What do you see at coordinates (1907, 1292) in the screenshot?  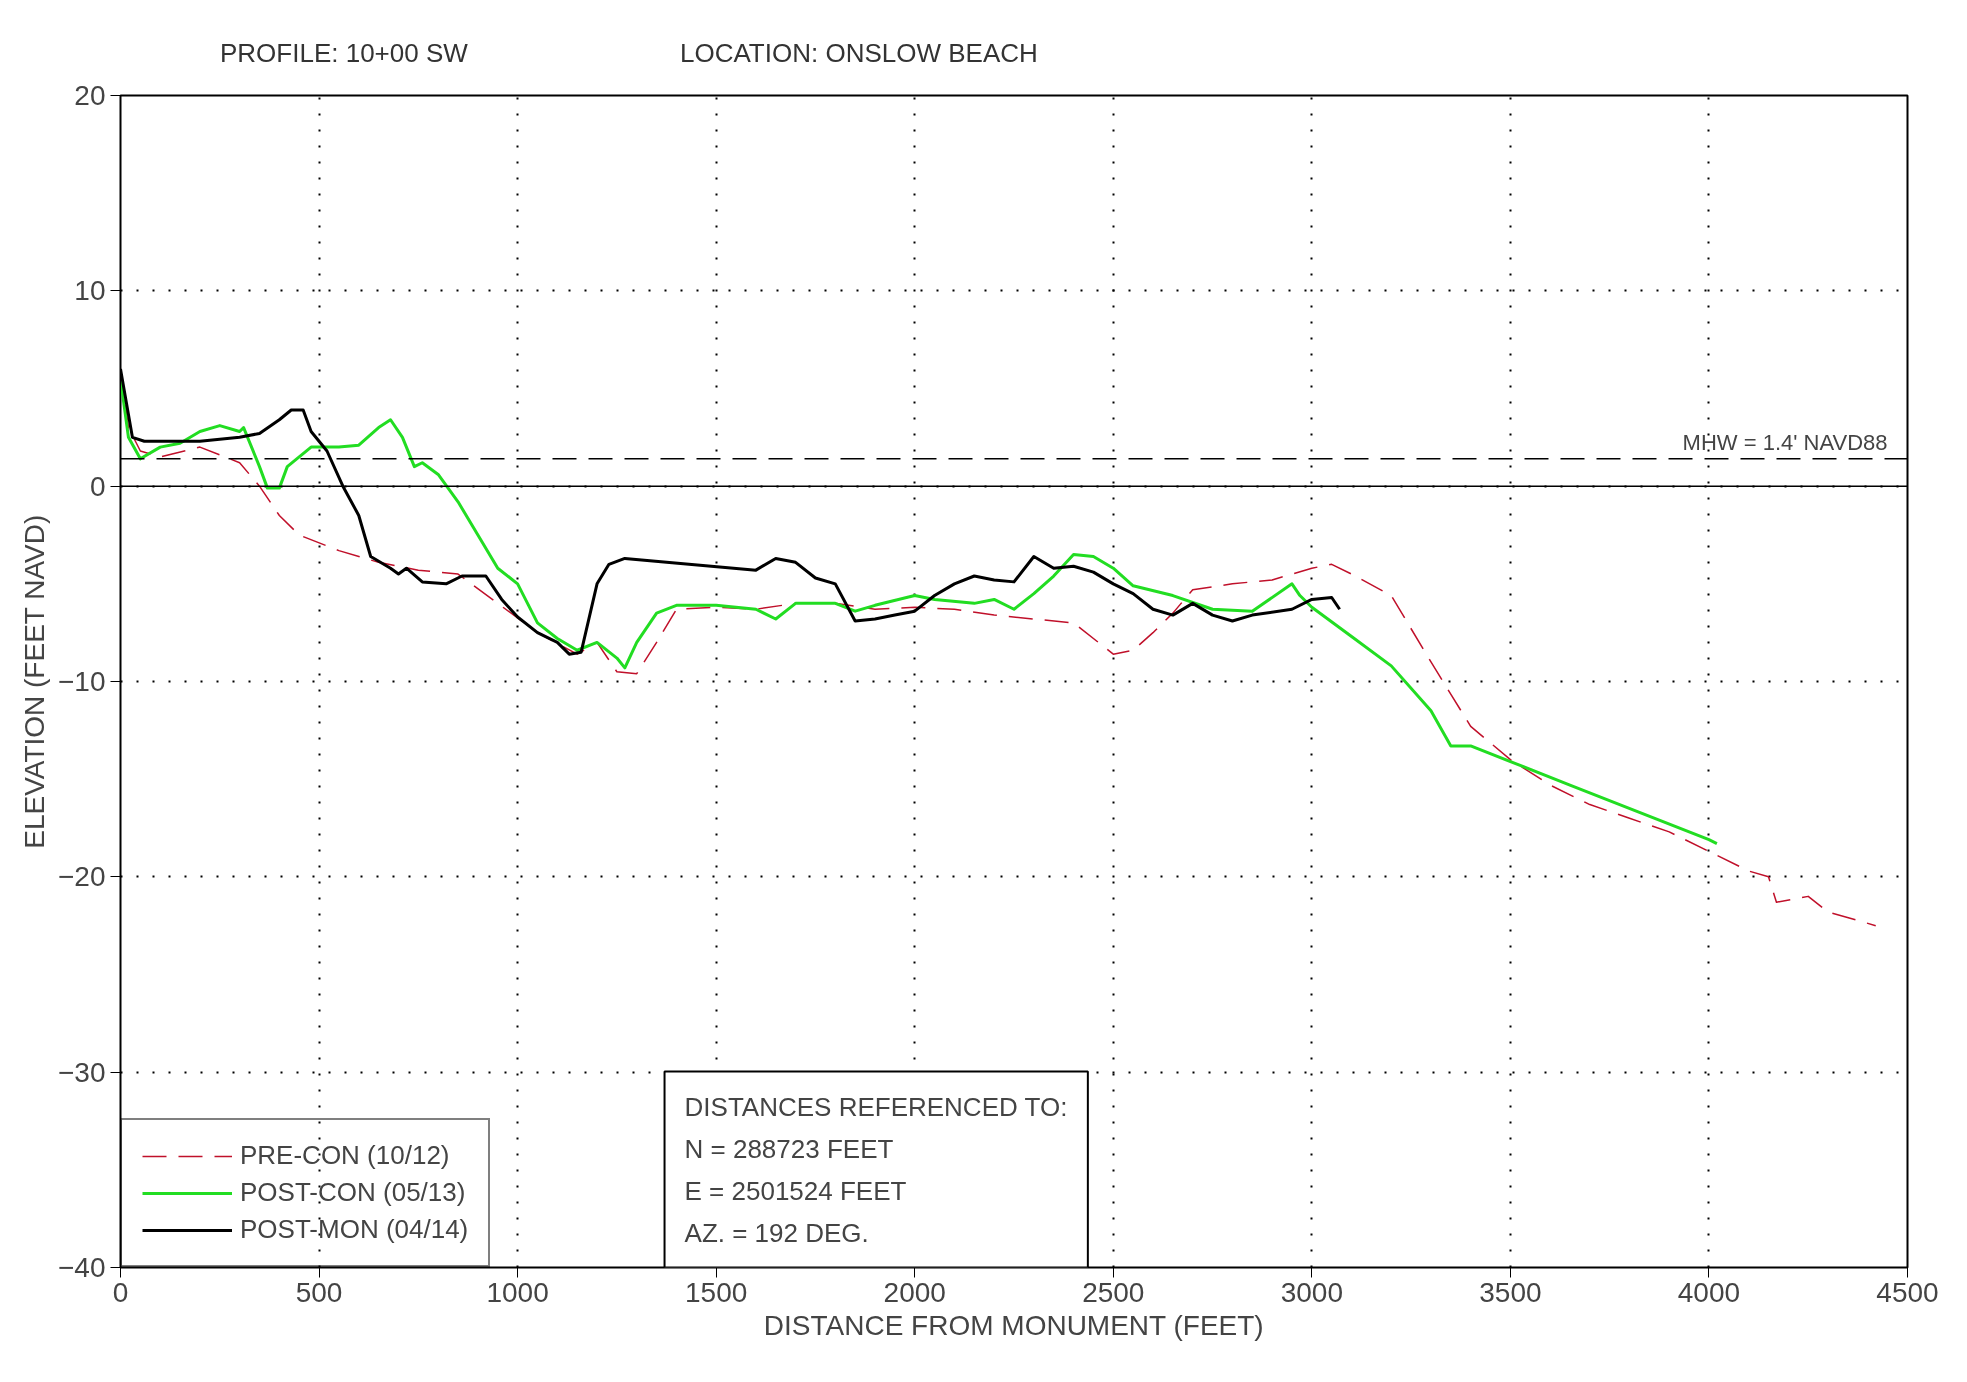 I see `x-tick-label: 4500` at bounding box center [1907, 1292].